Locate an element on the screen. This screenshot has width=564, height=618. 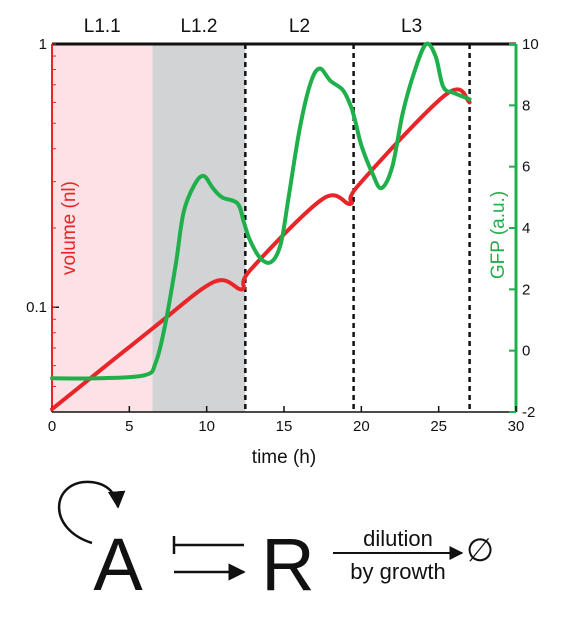
node-r: R is located at coordinates (287, 564).